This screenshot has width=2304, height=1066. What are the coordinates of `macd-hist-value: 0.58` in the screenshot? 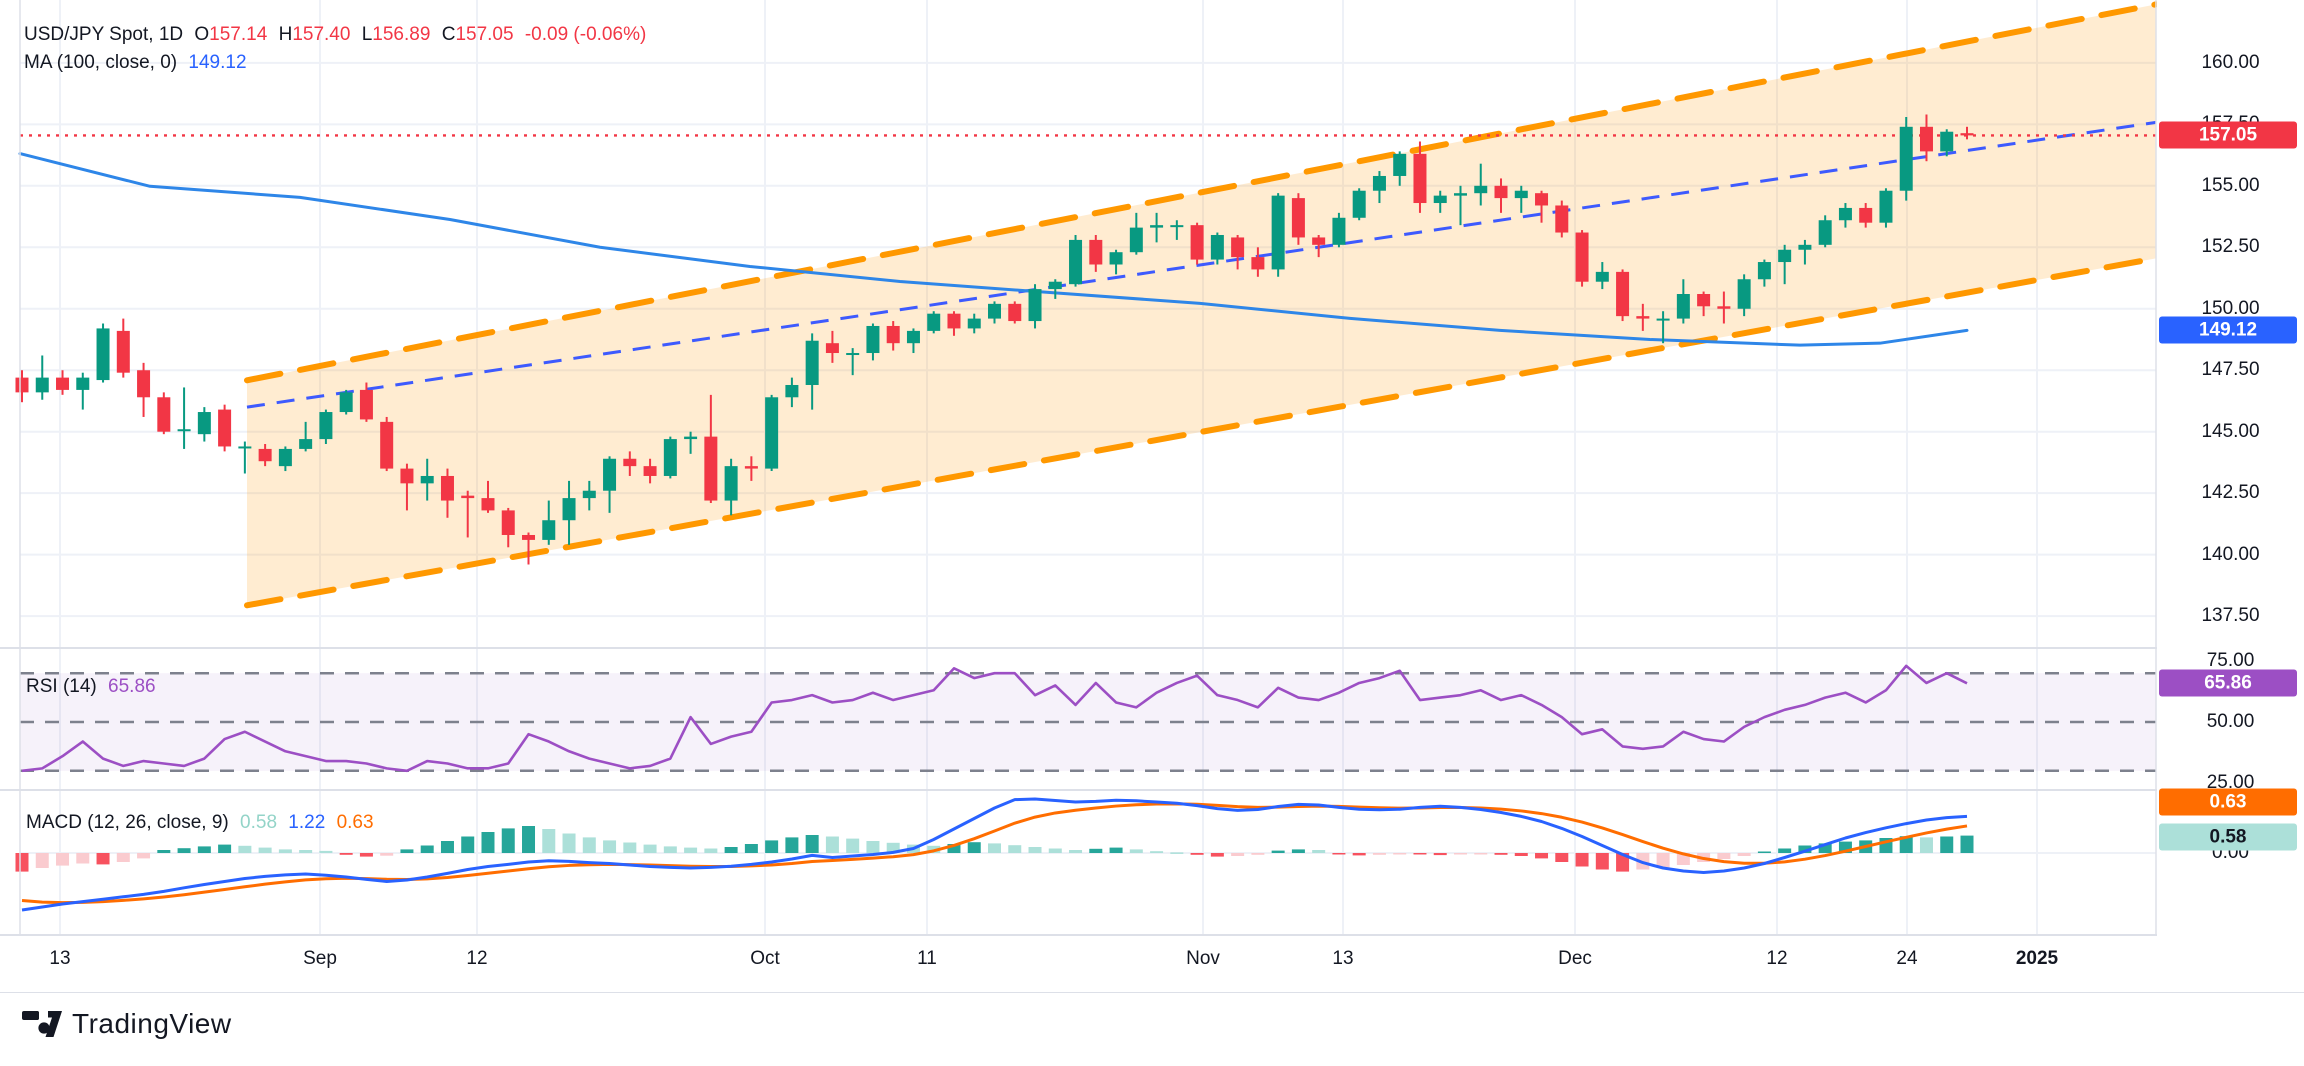 It's located at (259, 822).